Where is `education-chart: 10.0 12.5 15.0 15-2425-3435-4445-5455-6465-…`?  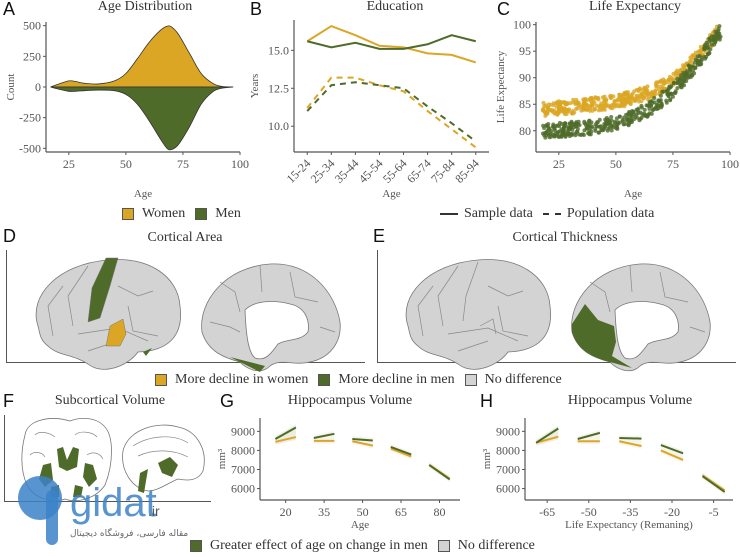
education-chart: 10.0 12.5 15.0 15-2425-3435-4445-5455-6465-… is located at coordinates (369, 110).